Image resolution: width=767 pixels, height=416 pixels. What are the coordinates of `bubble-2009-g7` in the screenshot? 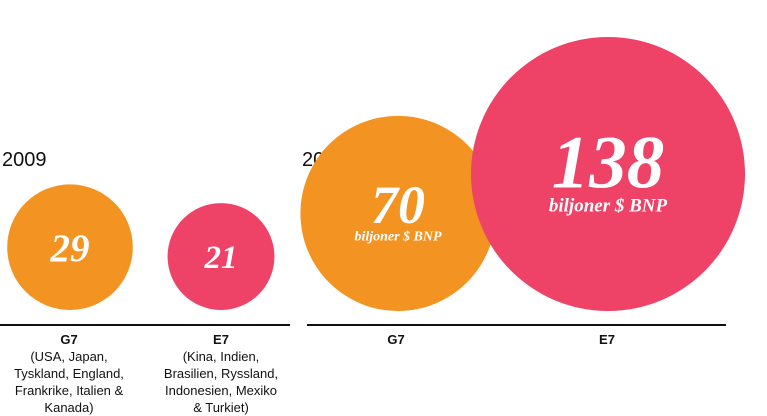 It's located at (70, 247).